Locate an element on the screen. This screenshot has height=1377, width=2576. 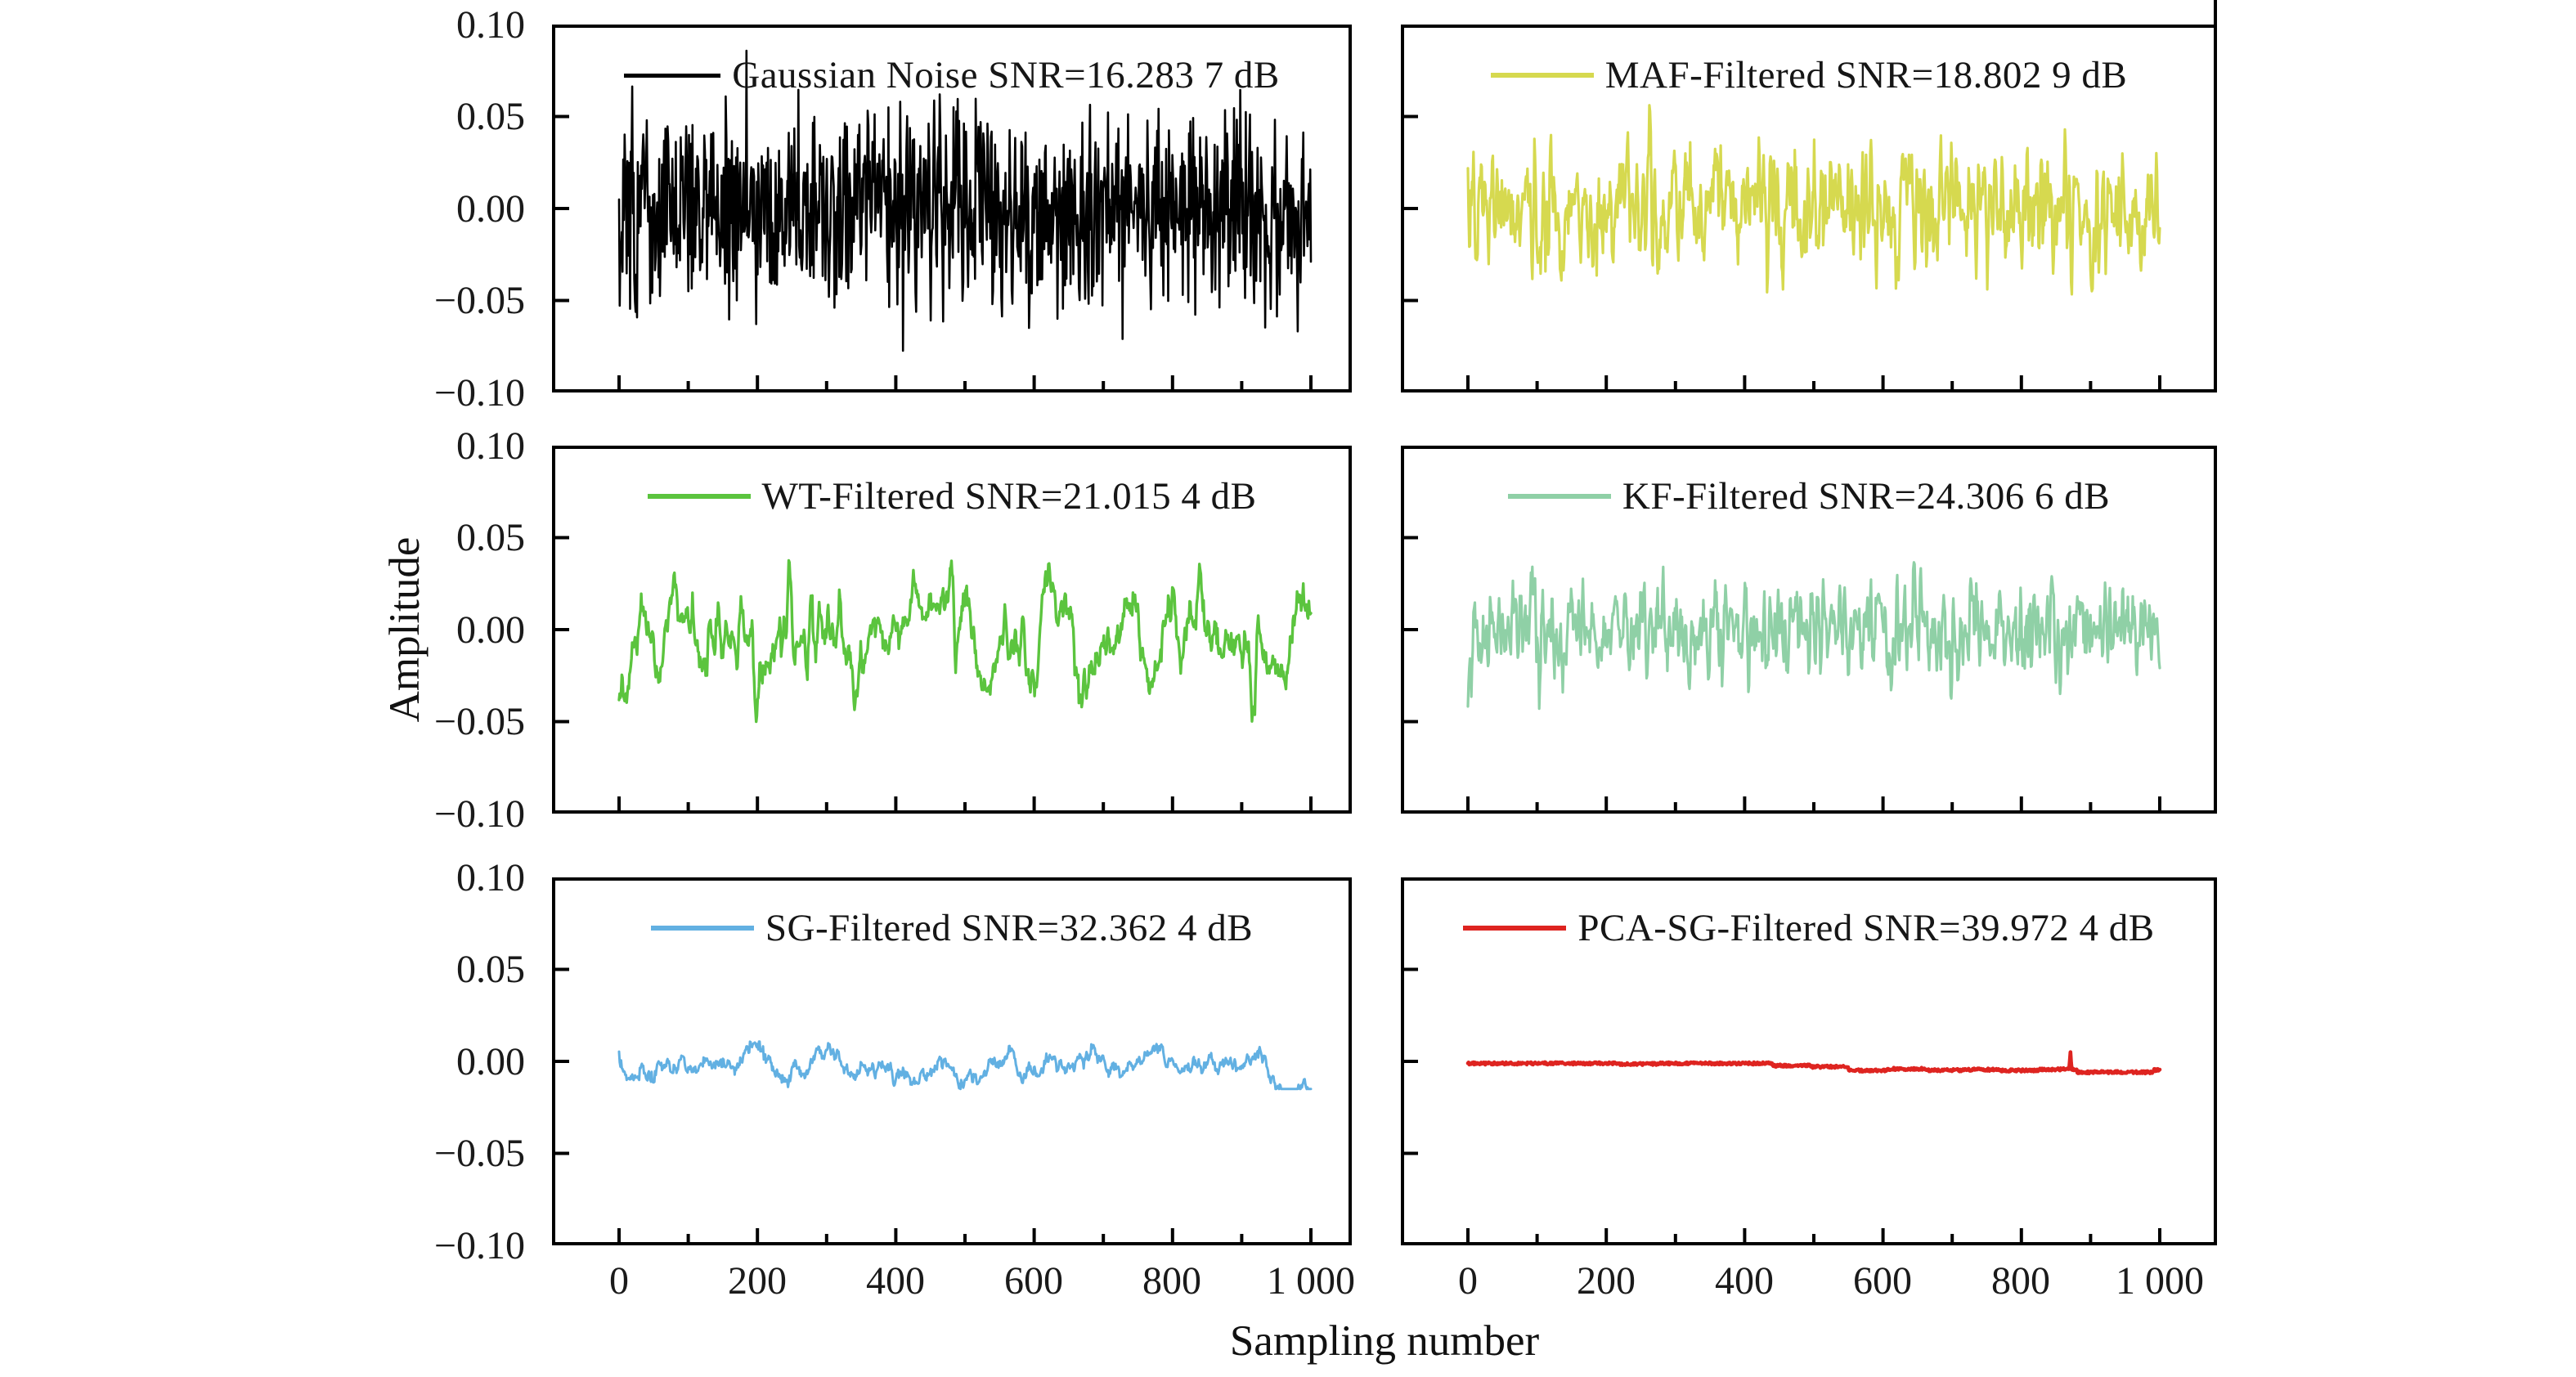
panel-gaussian-noise: Gaussian Noise SNR=16.283 7 dB is located at coordinates (952, 208).